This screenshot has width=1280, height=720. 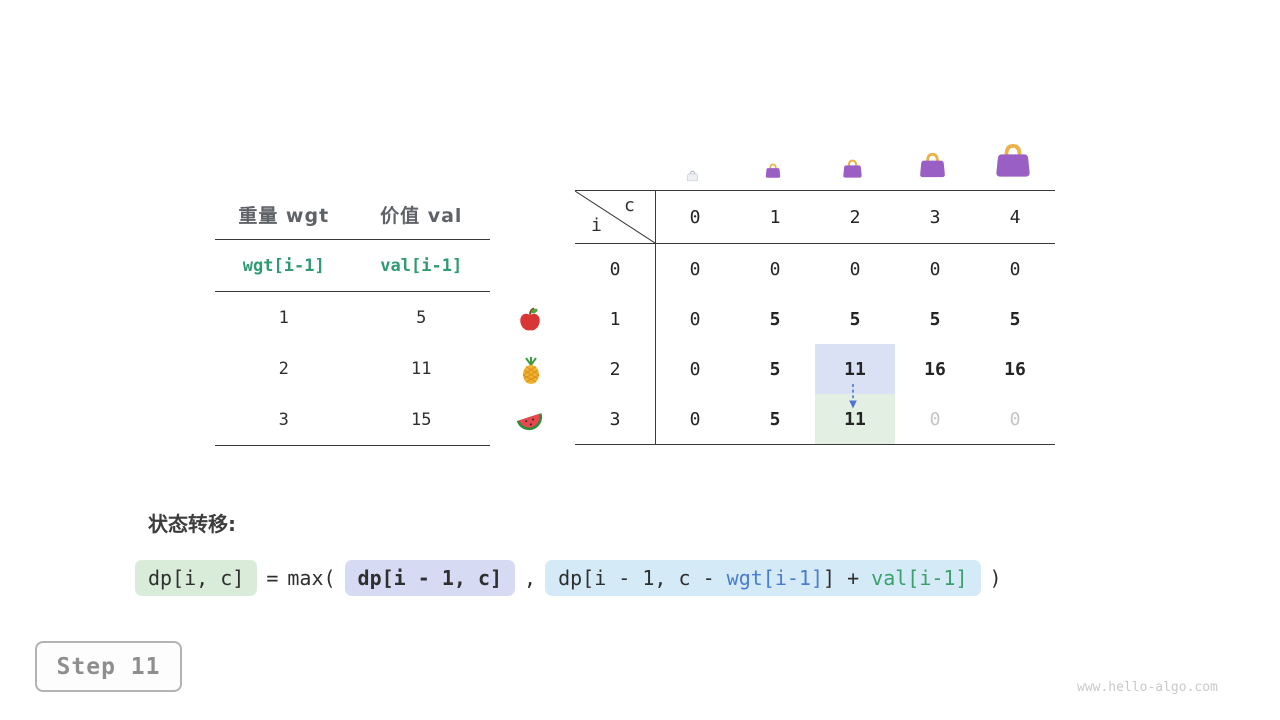 What do you see at coordinates (352, 215) in the screenshot?
I see `item-table-header-row: 重量 wgt 价值 val` at bounding box center [352, 215].